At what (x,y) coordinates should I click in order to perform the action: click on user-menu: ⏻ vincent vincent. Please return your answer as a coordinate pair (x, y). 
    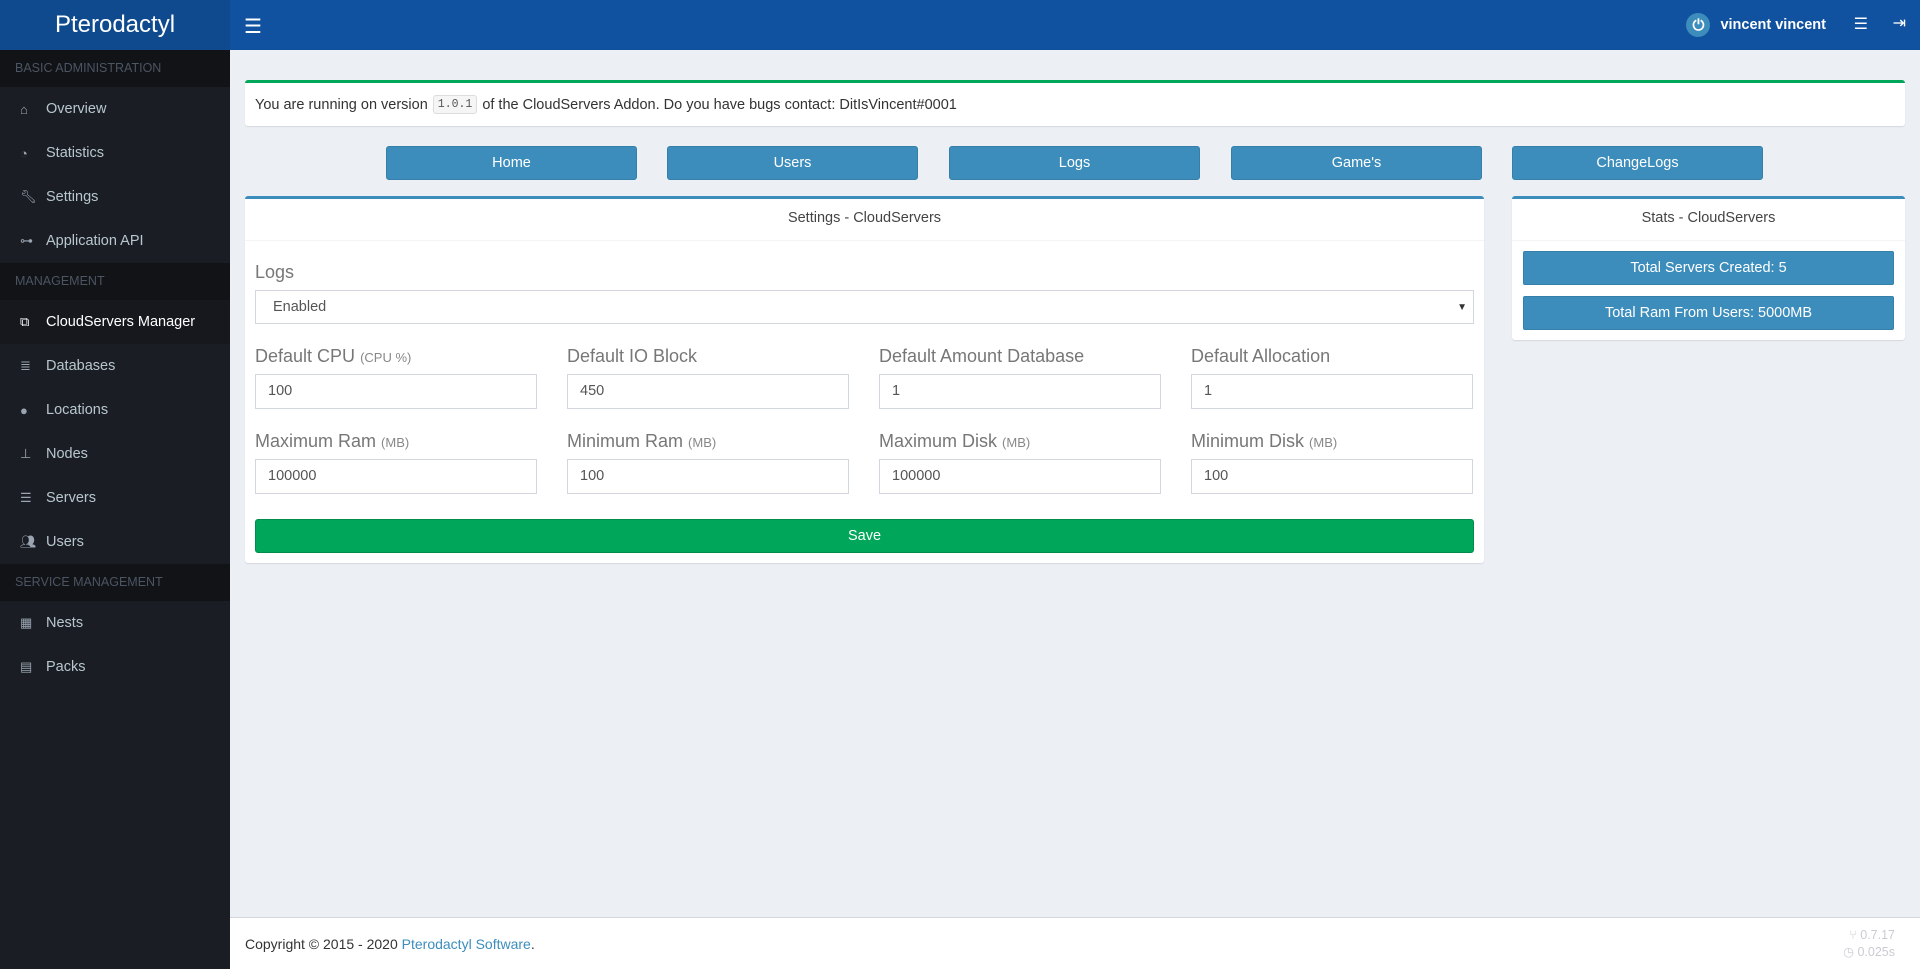
    Looking at the image, I should click on (1756, 25).